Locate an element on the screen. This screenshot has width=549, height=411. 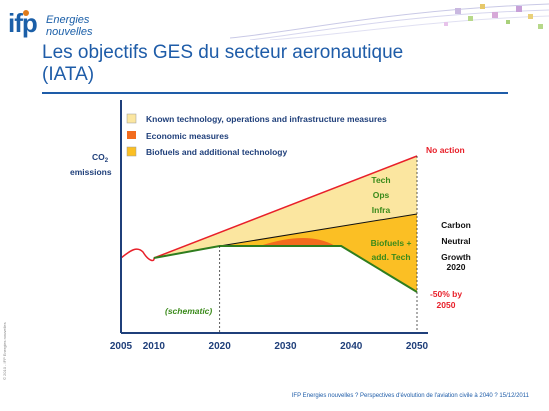
x-tick-label: 2050 is located at coordinates (417, 346).